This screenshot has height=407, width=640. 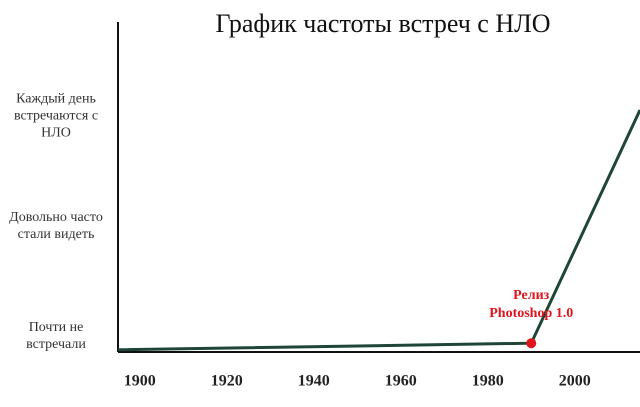 I want to click on y-tick-label: Довольно часто стали видеть, so click(x=56, y=225).